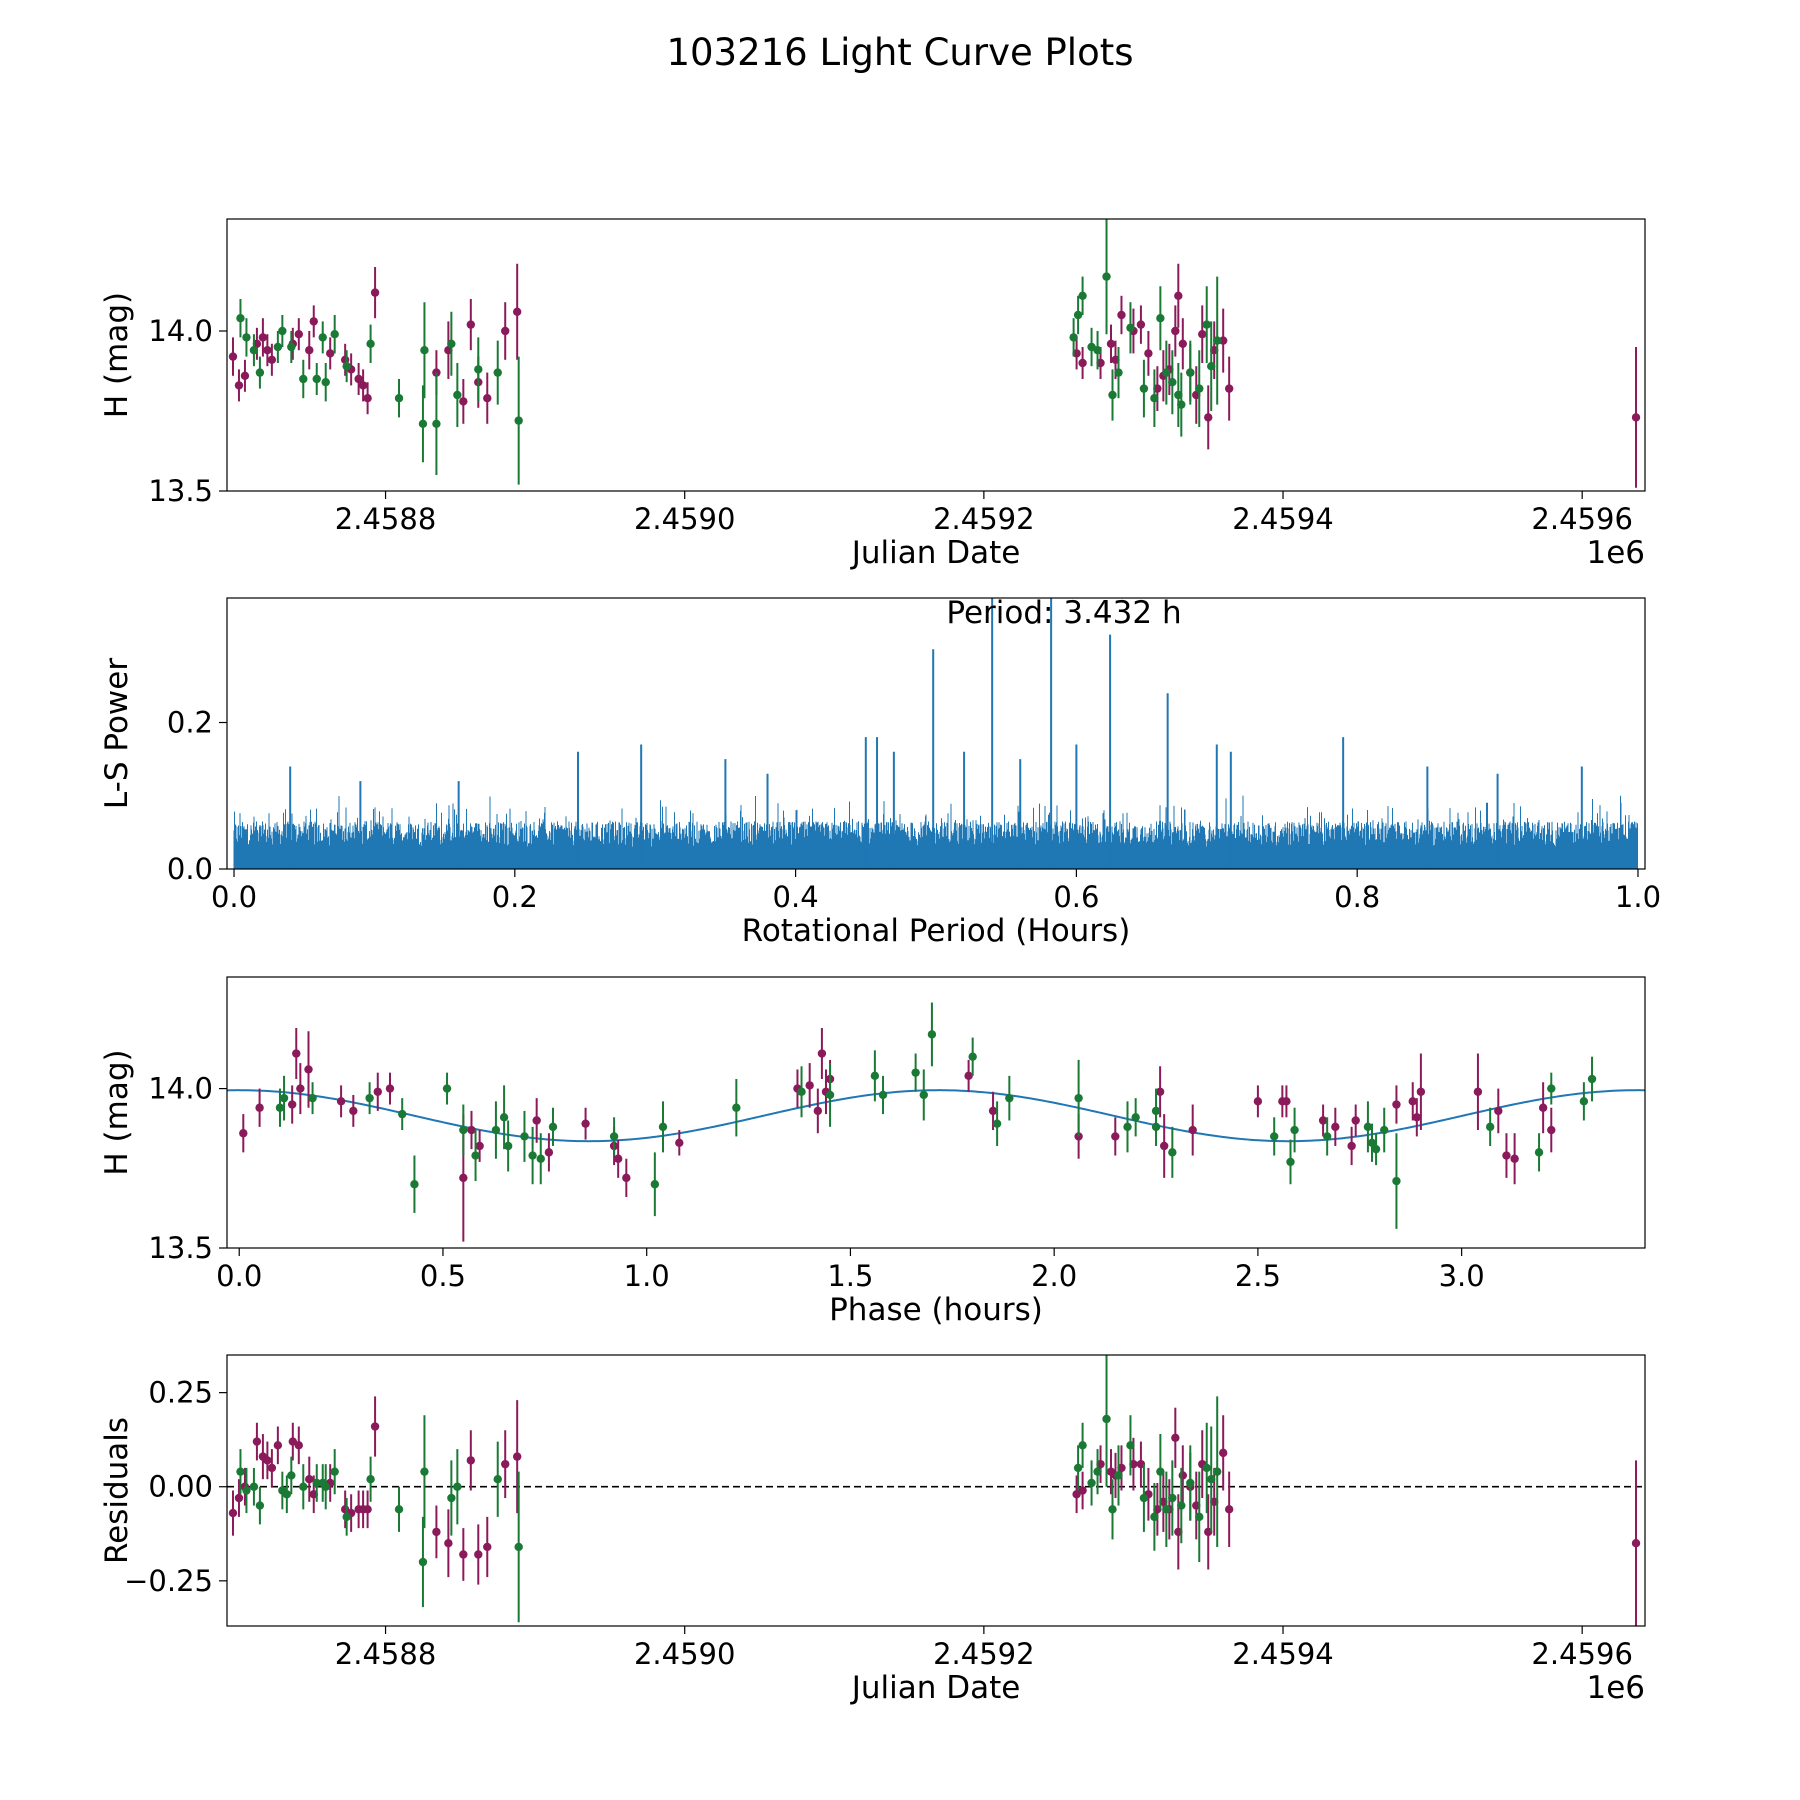  What do you see at coordinates (1615, 1688) in the screenshot?
I see `x-offset-label: 1e6` at bounding box center [1615, 1688].